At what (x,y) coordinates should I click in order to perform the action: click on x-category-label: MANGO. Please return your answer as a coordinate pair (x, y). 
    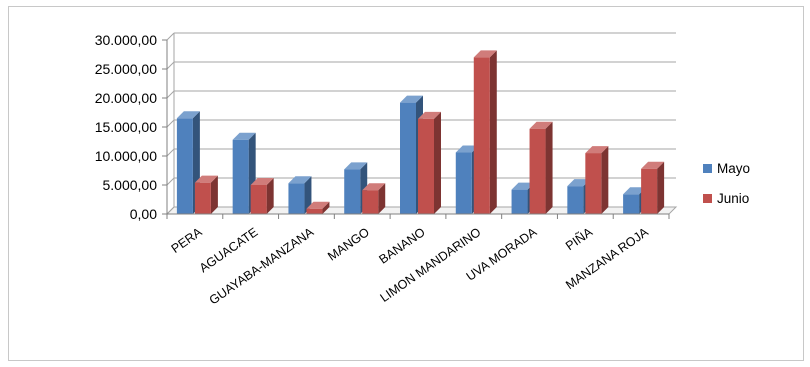
    Looking at the image, I should click on (348, 244).